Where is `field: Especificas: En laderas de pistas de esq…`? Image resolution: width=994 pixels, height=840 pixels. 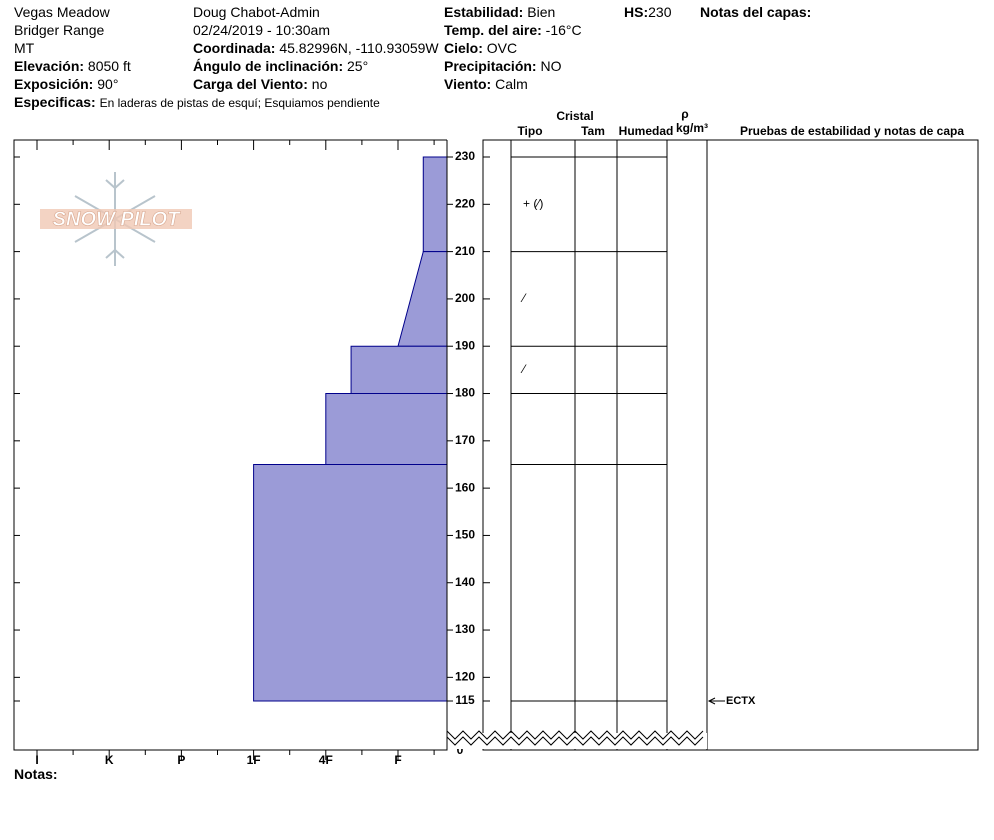
field: Especificas: En laderas de pistas de esq… is located at coordinates (197, 102).